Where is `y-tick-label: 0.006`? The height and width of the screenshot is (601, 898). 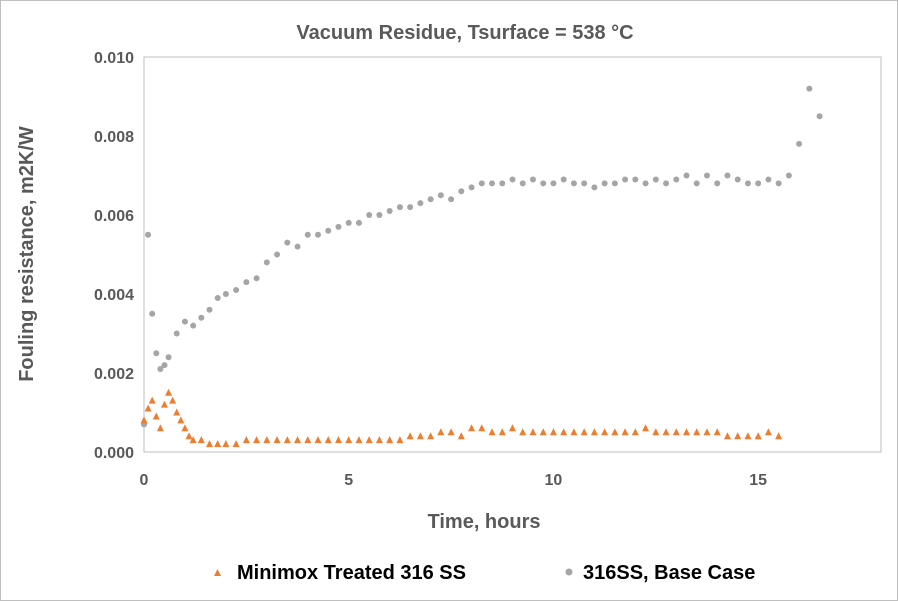 y-tick-label: 0.006 is located at coordinates (114, 216).